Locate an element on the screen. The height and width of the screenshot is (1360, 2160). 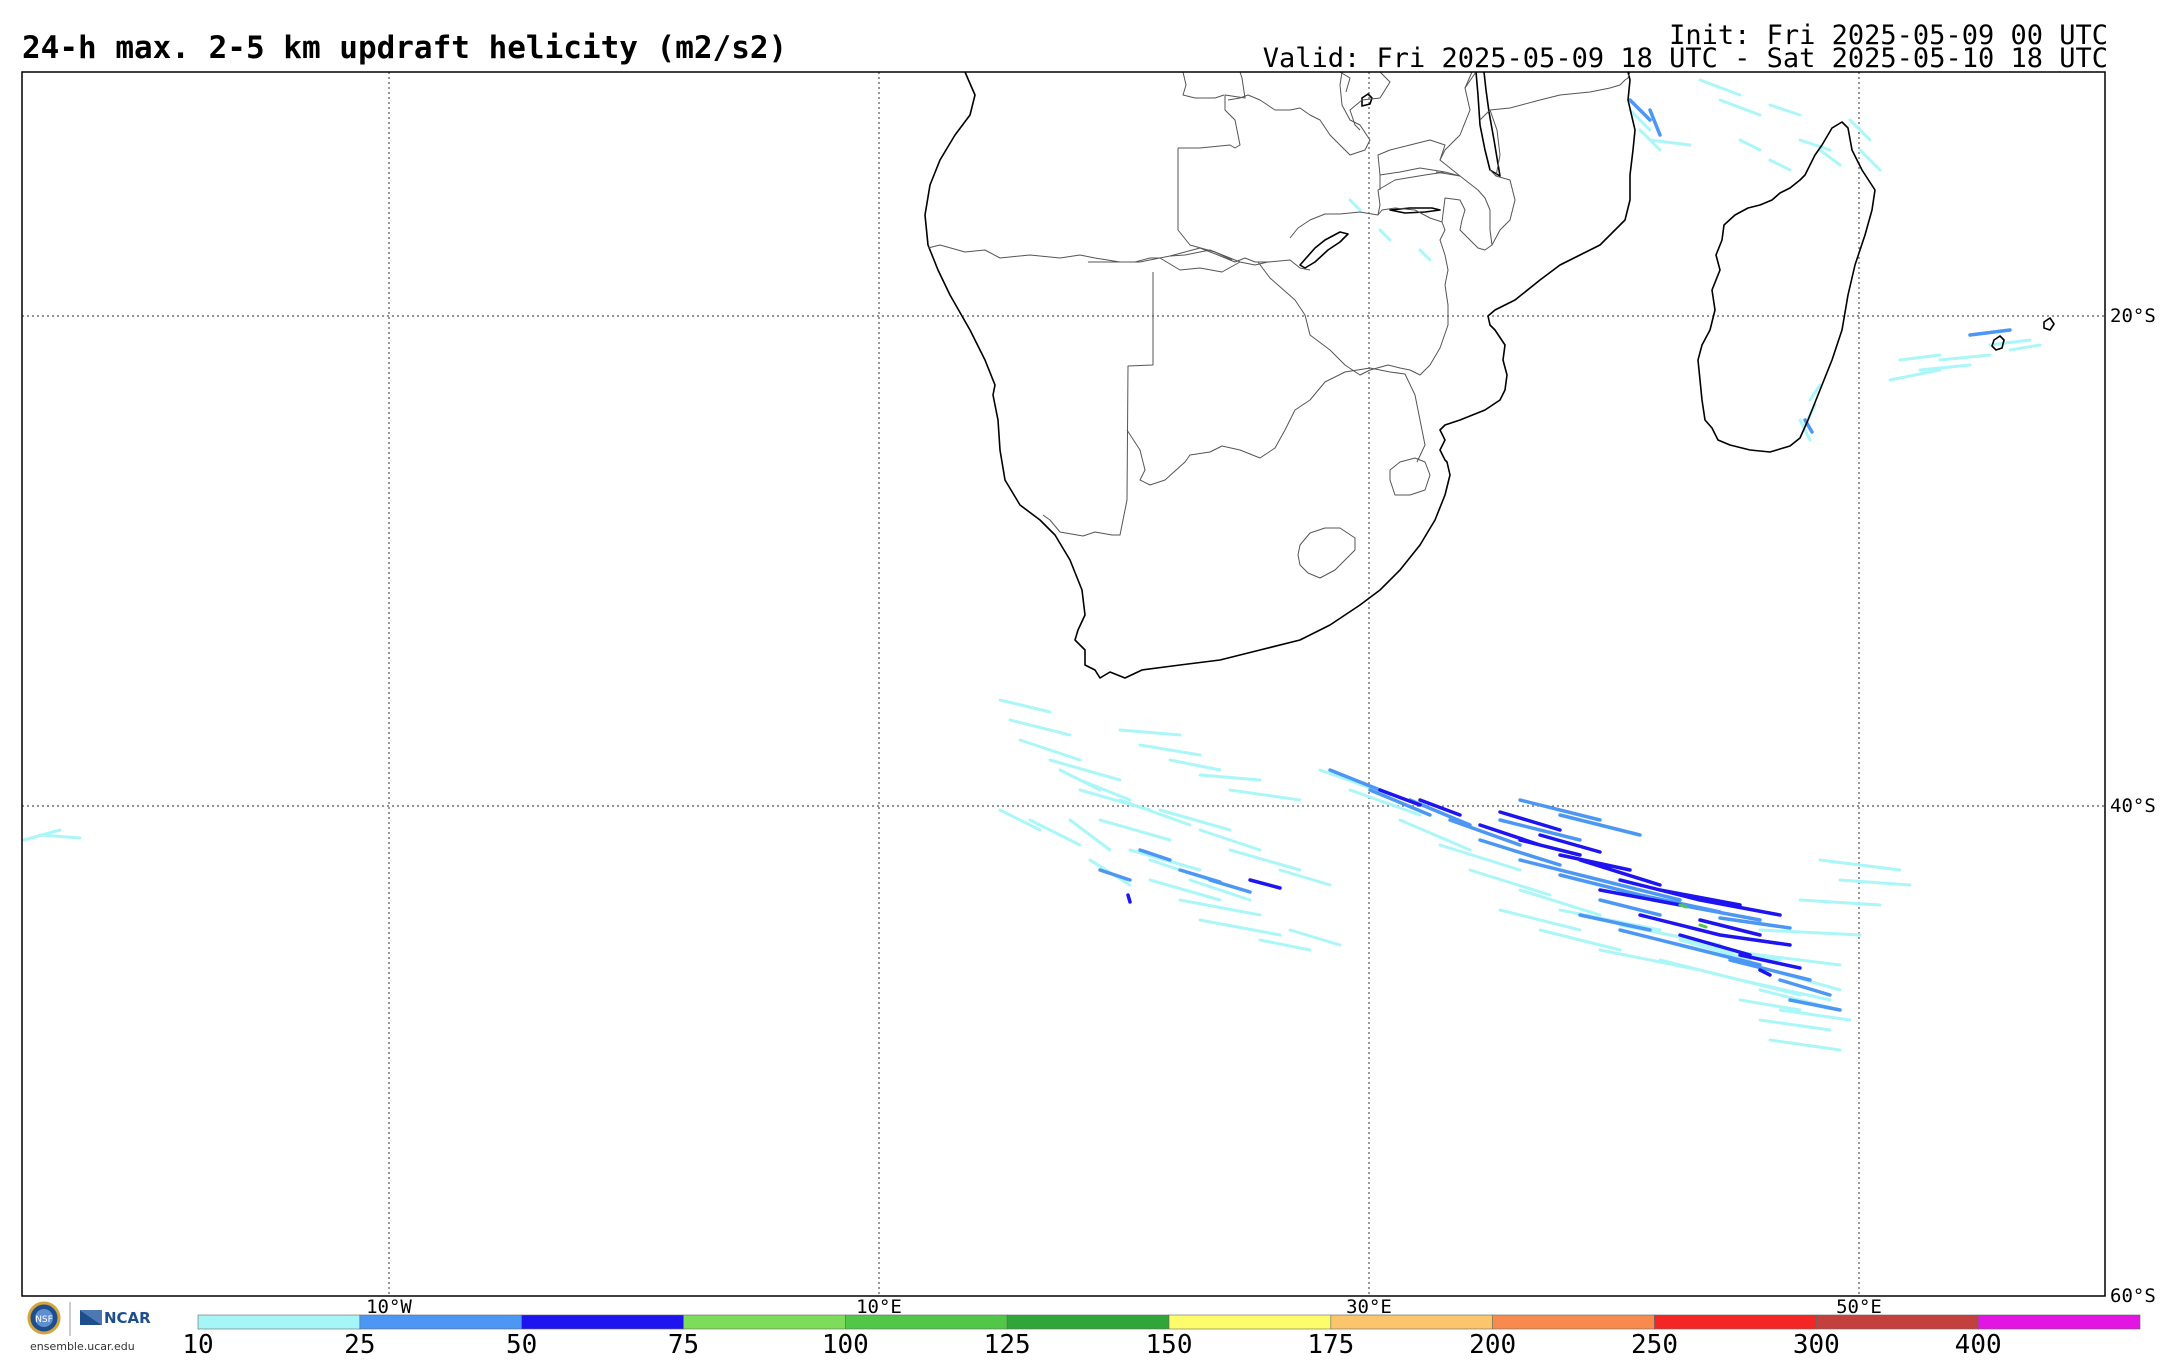
colorbar-label: 125 is located at coordinates (1007, 1345).